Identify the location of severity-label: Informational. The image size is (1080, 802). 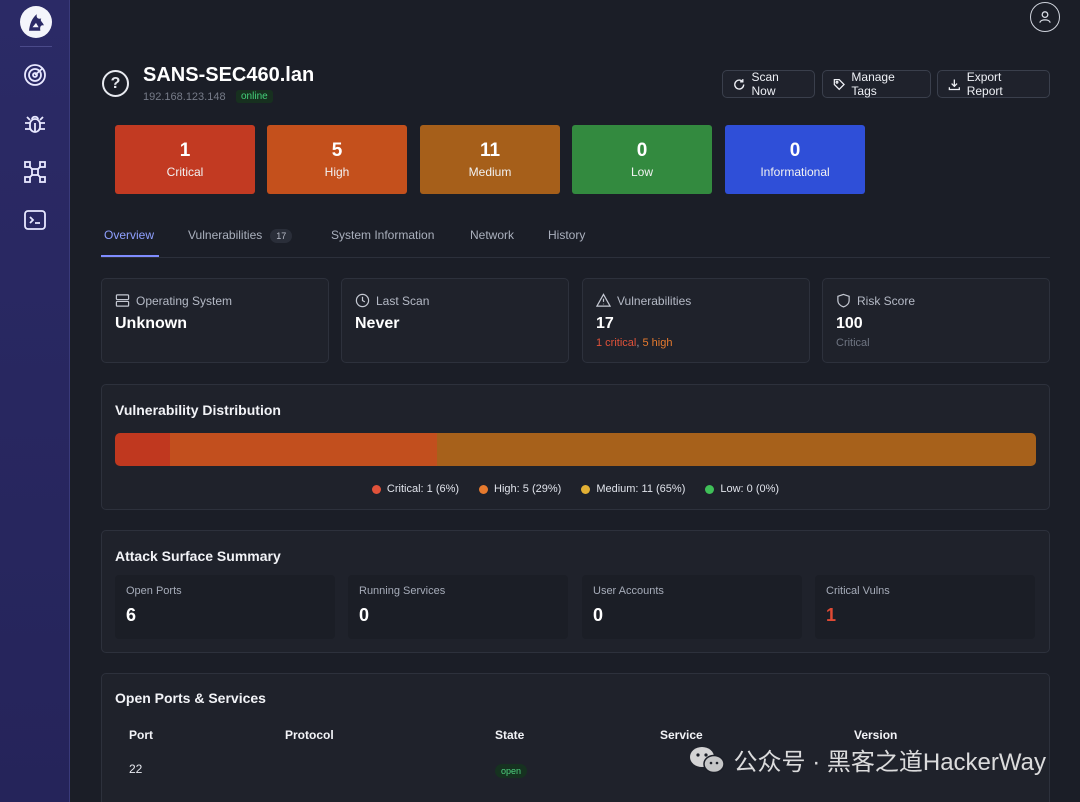
(795, 172).